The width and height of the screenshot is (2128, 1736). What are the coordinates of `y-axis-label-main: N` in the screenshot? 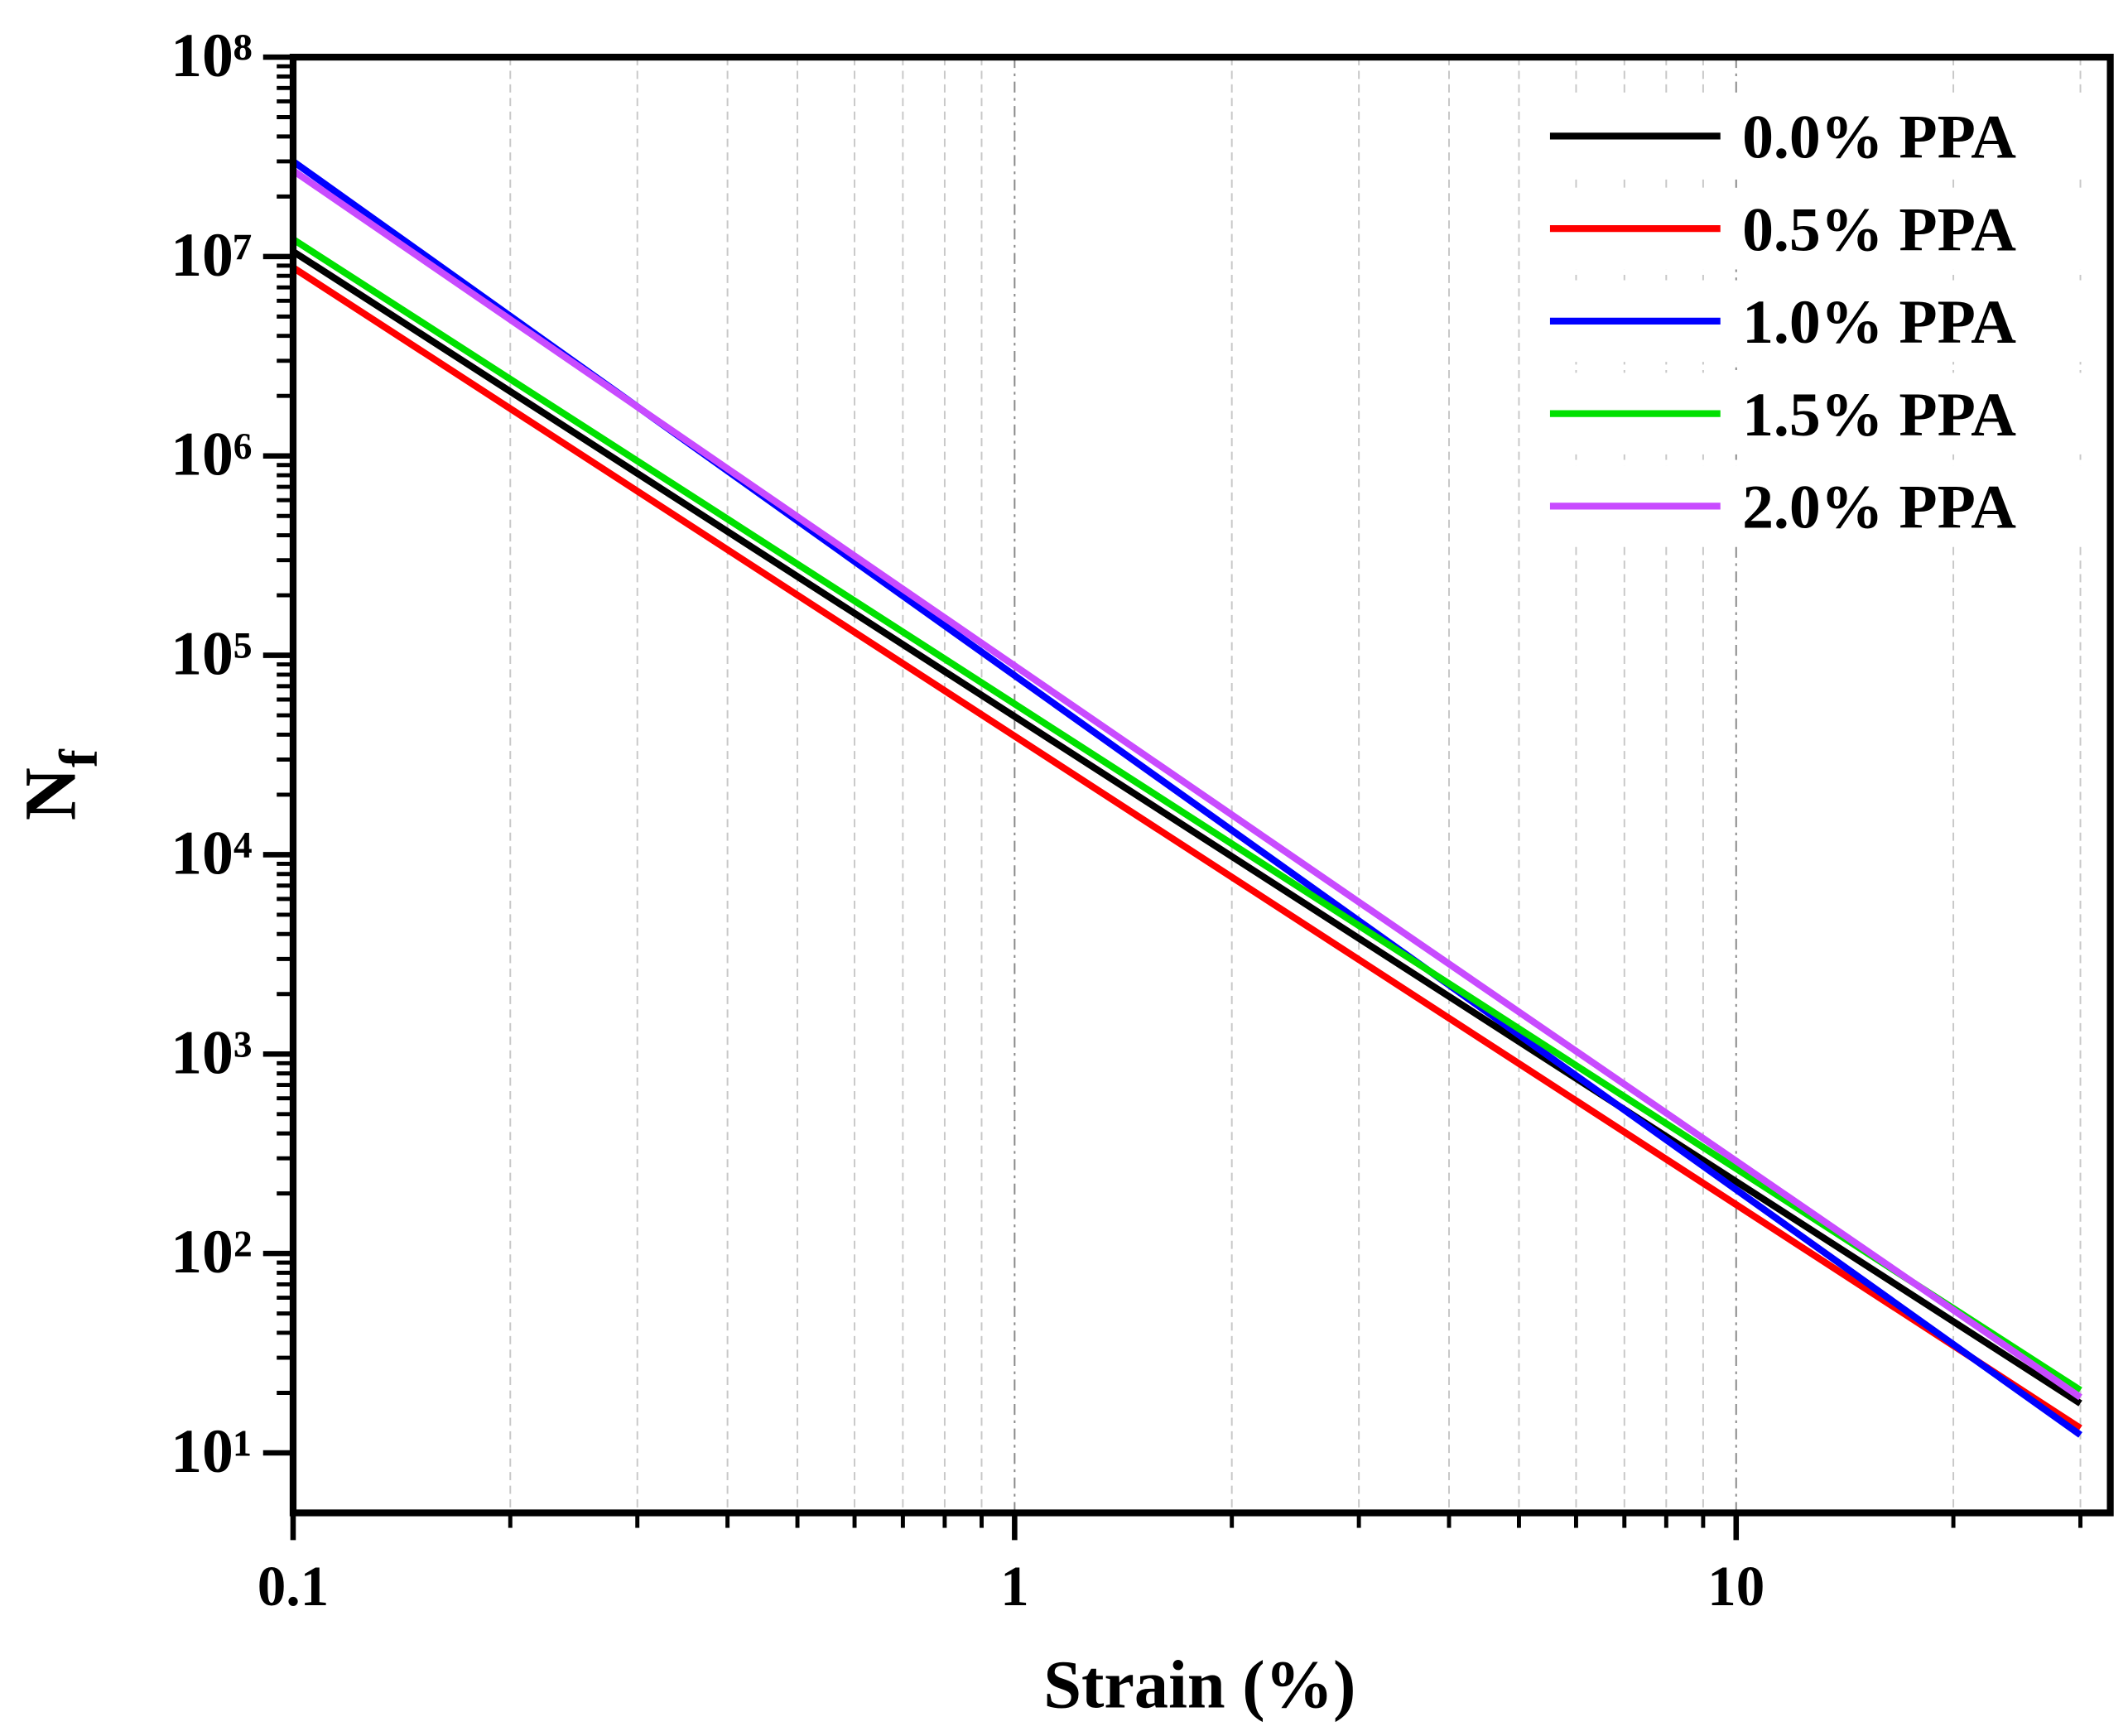 It's located at (50, 793).